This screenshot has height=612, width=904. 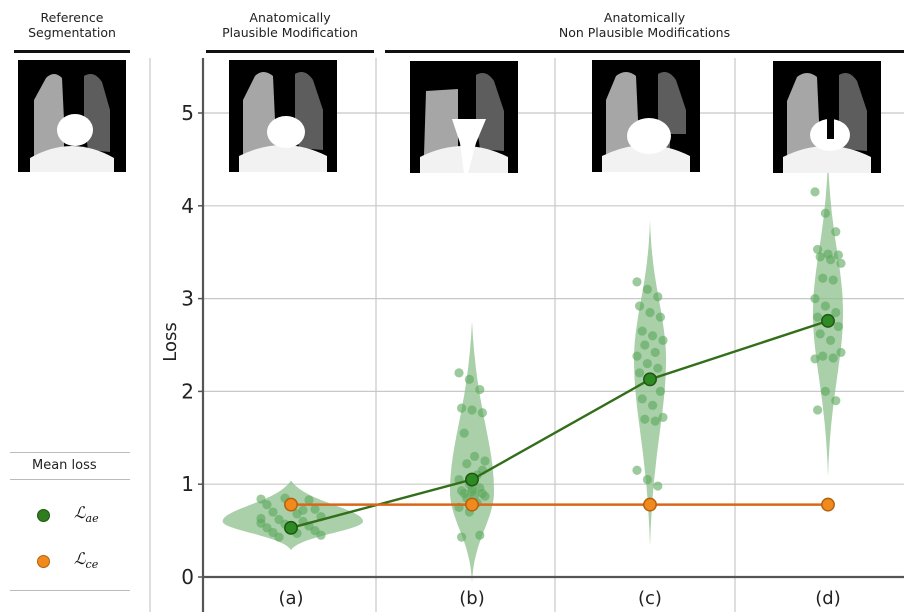 What do you see at coordinates (472, 479) in the screenshot?
I see `mean-point-ae-(b)` at bounding box center [472, 479].